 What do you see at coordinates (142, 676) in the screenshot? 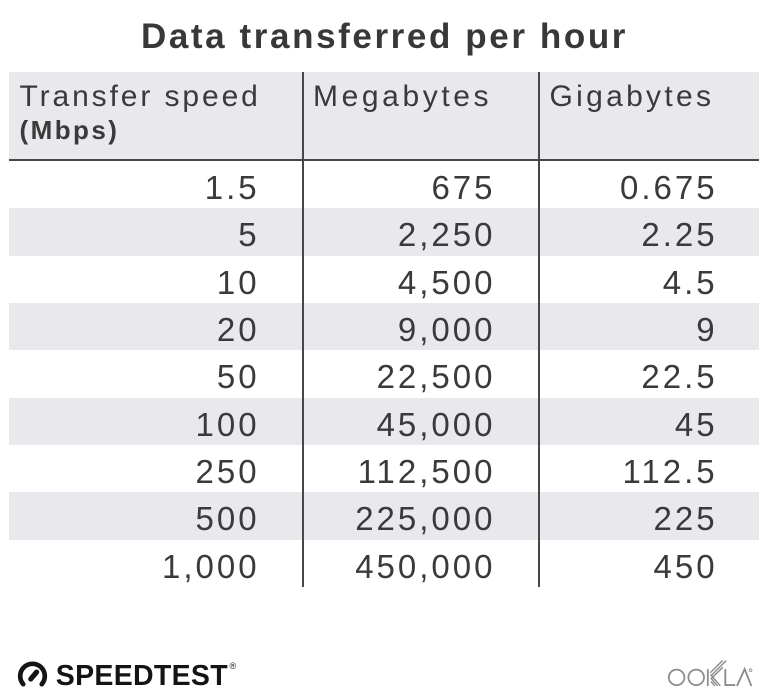
I see `svg-text: SPEEDTEST` at bounding box center [142, 676].